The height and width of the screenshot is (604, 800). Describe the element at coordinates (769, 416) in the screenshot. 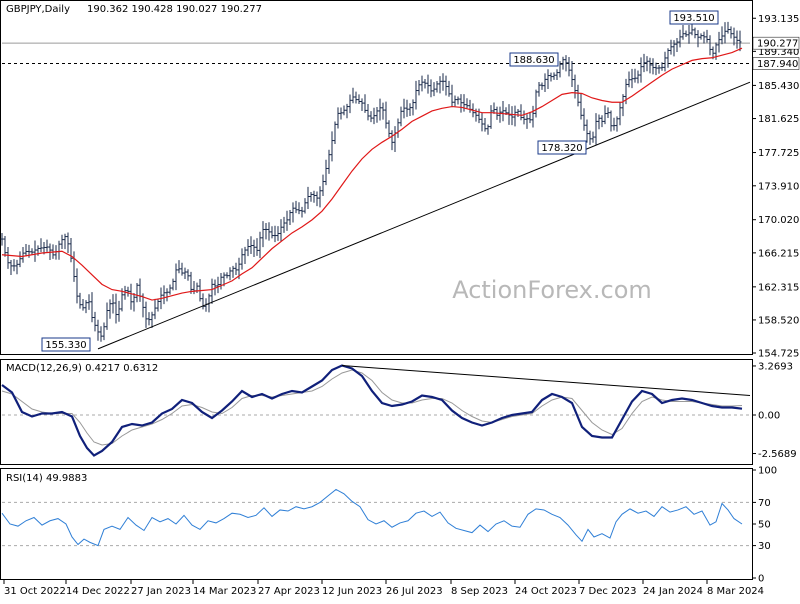

I see `macd-axis-tick-label: 0.00` at that location.